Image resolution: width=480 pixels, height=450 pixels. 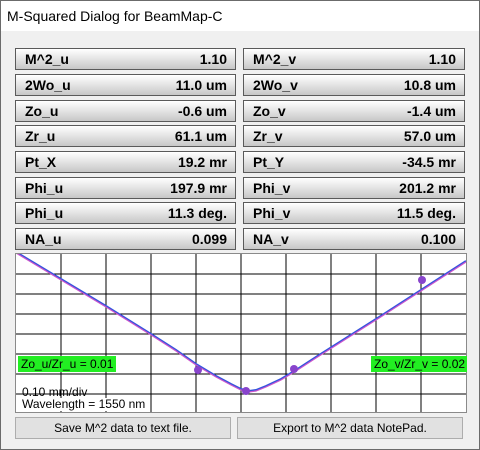 What do you see at coordinates (125, 239) in the screenshot?
I see `param-na-u: NA_u 0.099` at bounding box center [125, 239].